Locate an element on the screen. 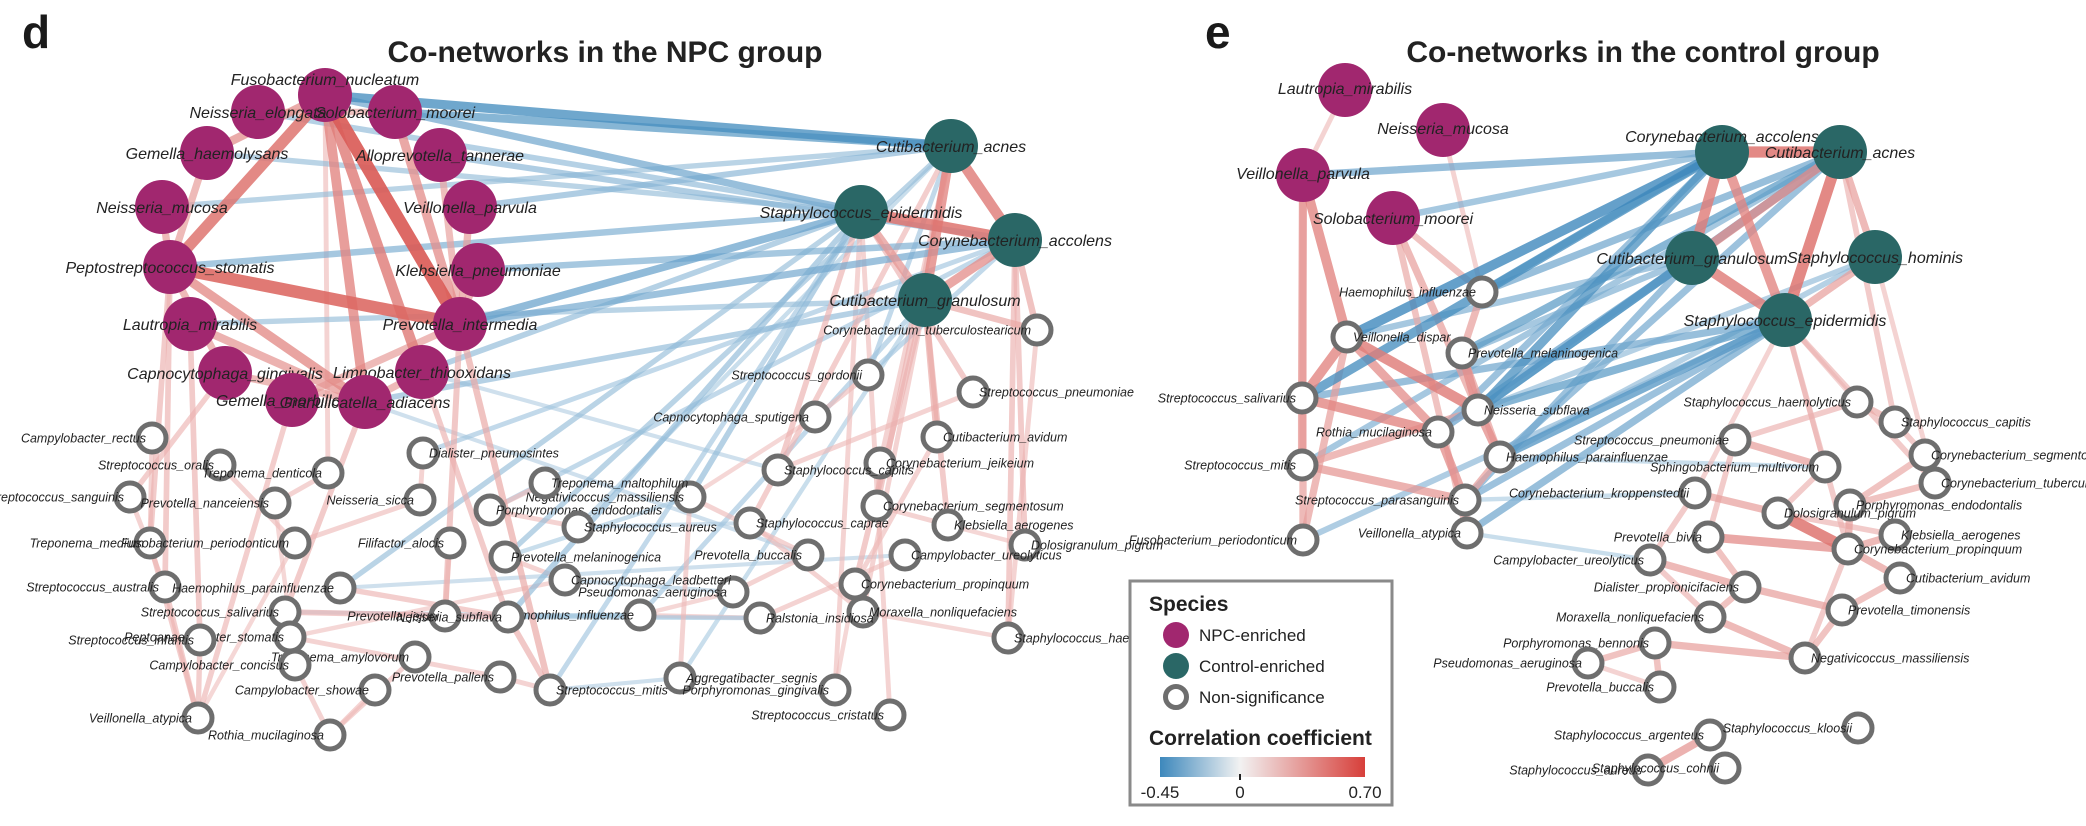 The height and width of the screenshot is (826, 2086). node-capnocytophaga-gingivalis: Capnocytophaga_gingivalis is located at coordinates (225, 373).